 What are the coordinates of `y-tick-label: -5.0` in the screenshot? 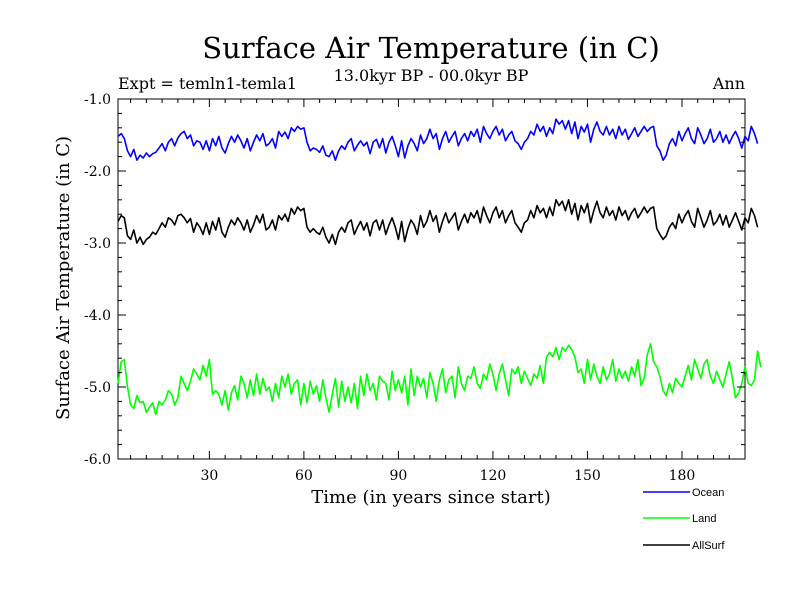 It's located at (97, 388).